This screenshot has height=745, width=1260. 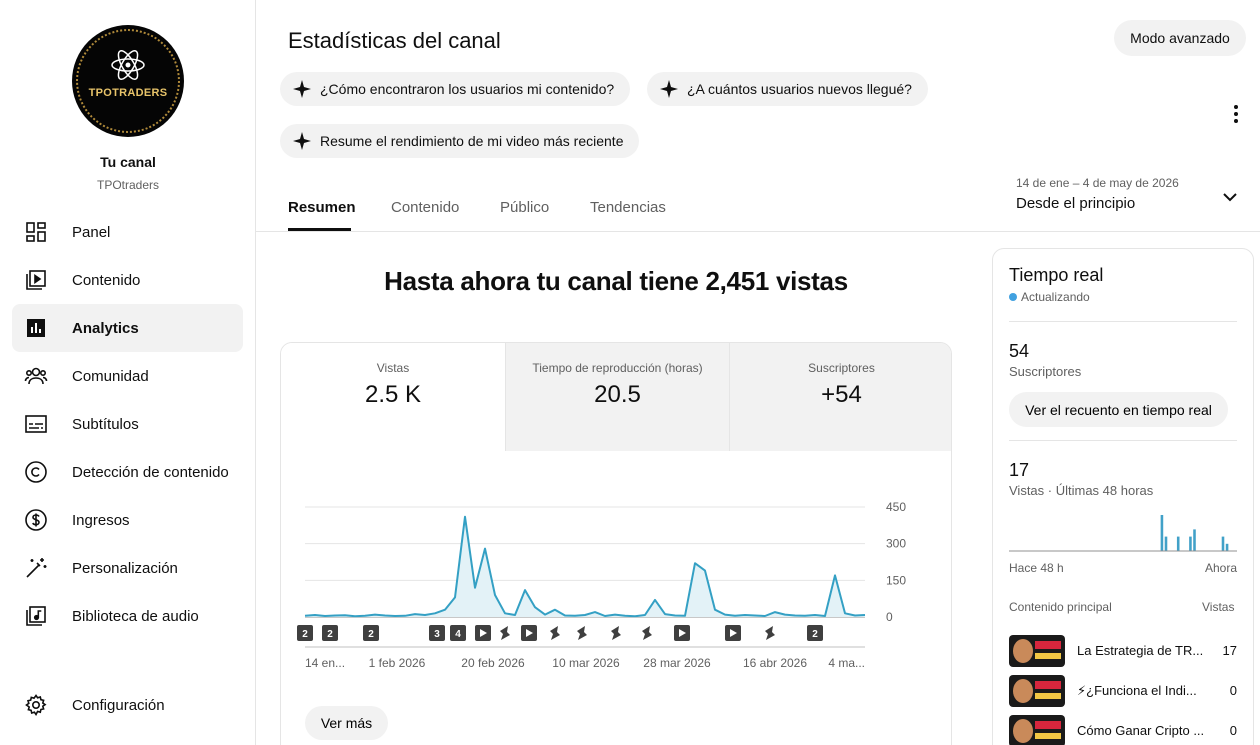 I want to click on series-line, so click(x=585, y=566).